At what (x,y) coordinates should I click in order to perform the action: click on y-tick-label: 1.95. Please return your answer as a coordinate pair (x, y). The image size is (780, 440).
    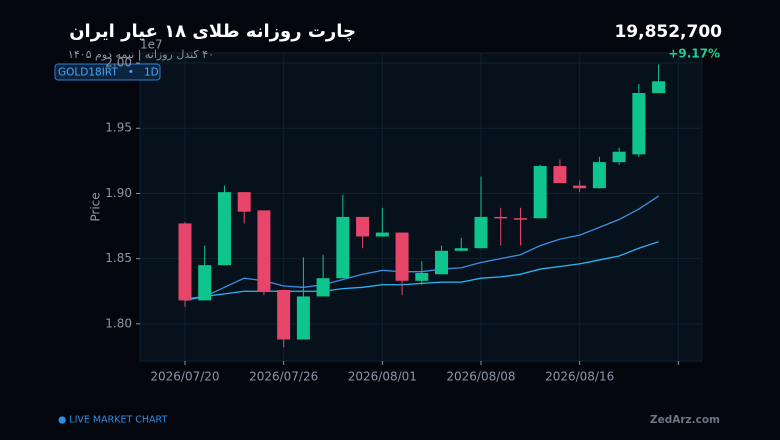
    Looking at the image, I should click on (118, 128).